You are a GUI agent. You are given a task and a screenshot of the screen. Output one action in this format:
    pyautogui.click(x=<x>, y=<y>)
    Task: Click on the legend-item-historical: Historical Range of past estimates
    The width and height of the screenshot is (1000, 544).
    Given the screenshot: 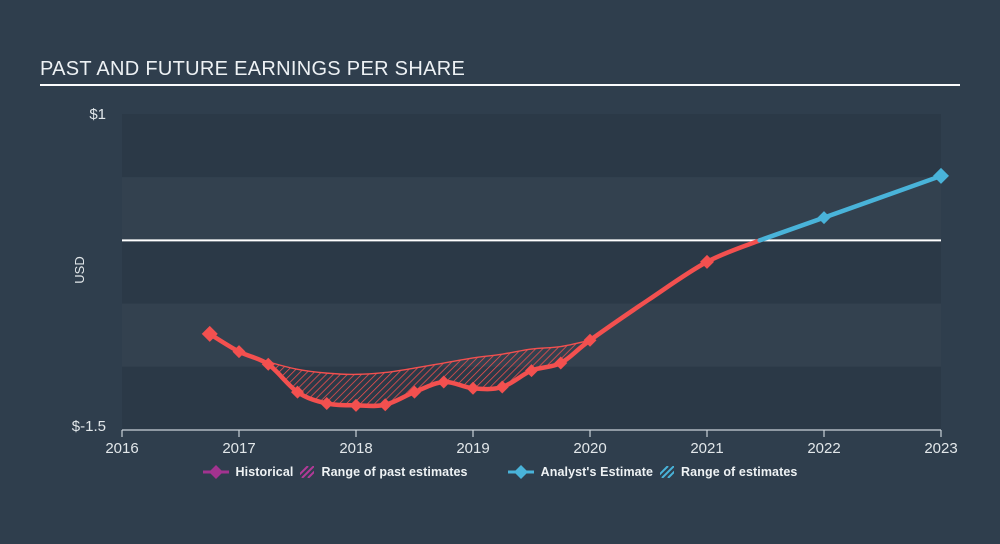 What is the action you would take?
    pyautogui.click(x=335, y=472)
    